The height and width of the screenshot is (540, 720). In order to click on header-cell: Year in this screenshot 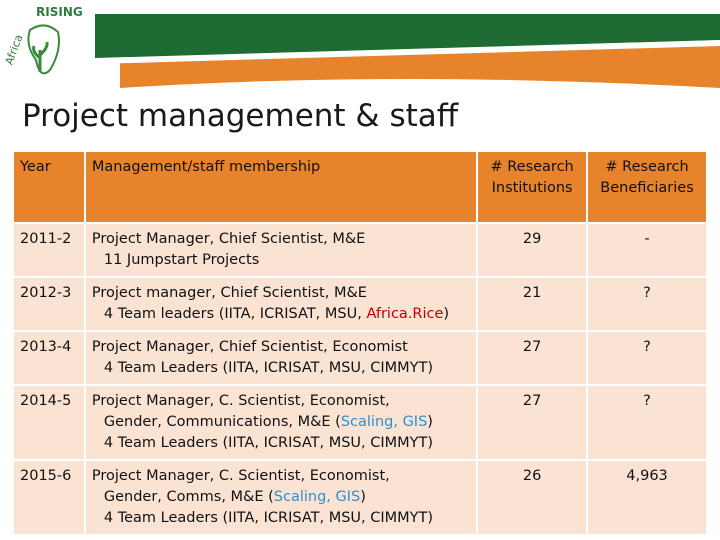, I will do `click(49, 187)`.